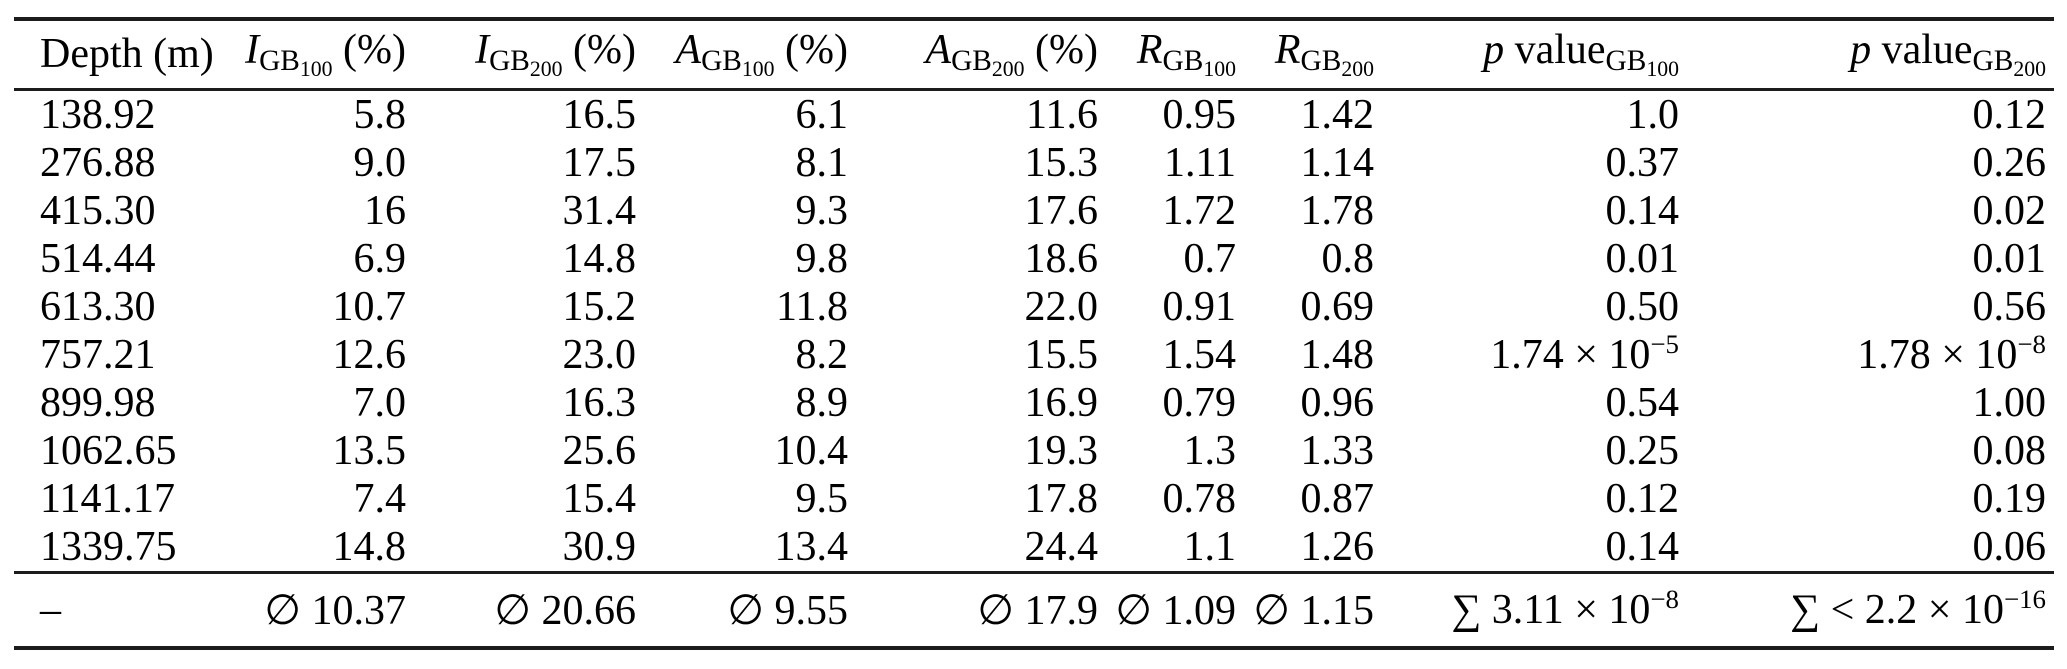 Image resolution: width=2067 pixels, height=669 pixels. Describe the element at coordinates (599, 450) in the screenshot. I see `table-cell: 25.6` at that location.